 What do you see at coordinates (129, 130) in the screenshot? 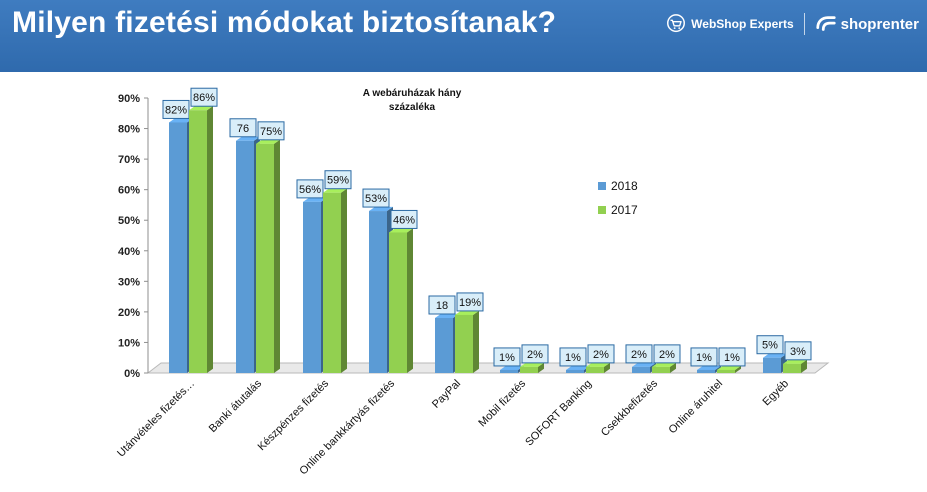
I see `y-tick-label: 80%` at bounding box center [129, 130].